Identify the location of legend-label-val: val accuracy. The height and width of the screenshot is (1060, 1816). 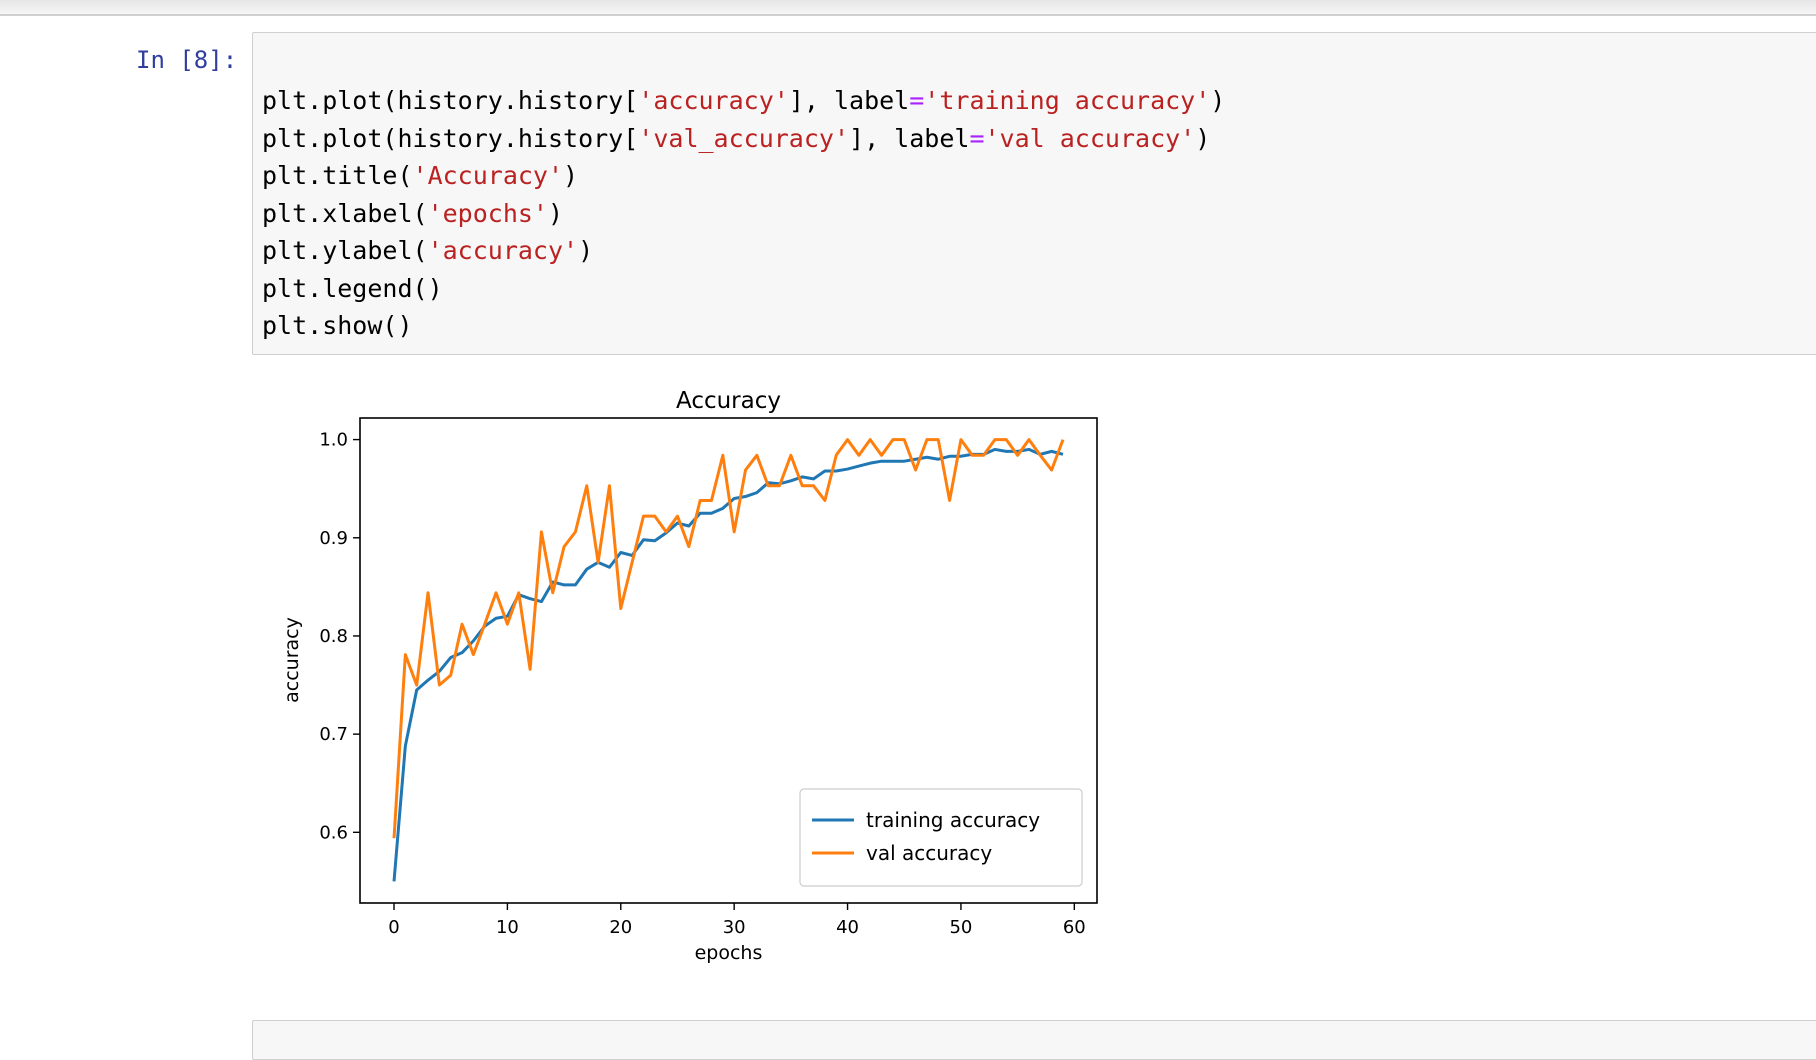
(929, 853).